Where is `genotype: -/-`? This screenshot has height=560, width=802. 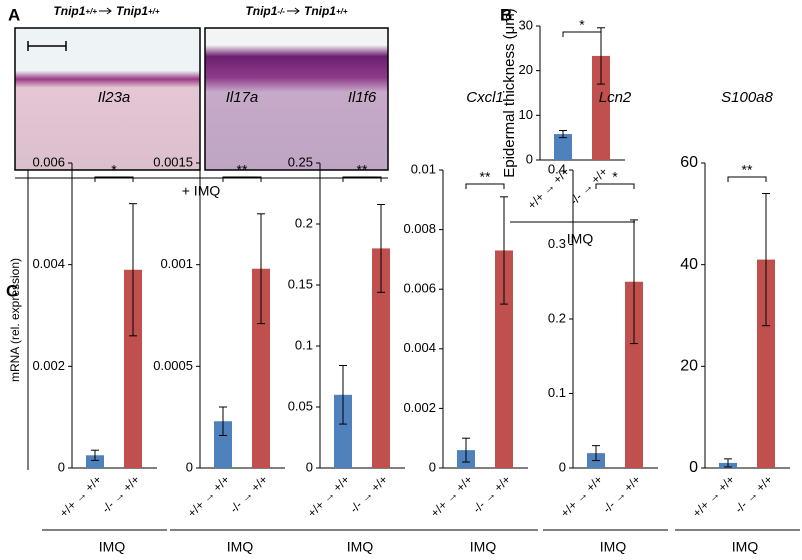
genotype: -/- is located at coordinates (281, 11).